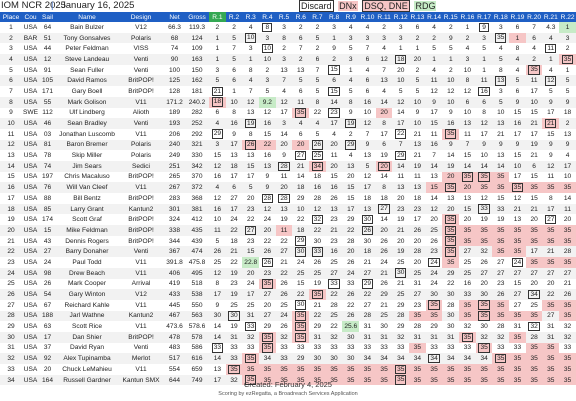 Image resolution: width=576 pixels, height=401 pixels. I want to click on place-cell: 28, so click(11, 316).